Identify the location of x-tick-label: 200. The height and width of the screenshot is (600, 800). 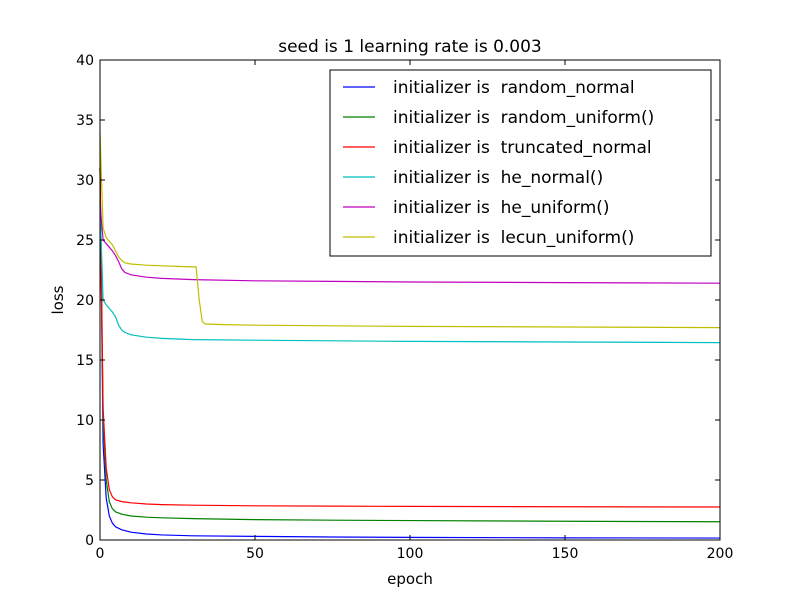
(720, 554).